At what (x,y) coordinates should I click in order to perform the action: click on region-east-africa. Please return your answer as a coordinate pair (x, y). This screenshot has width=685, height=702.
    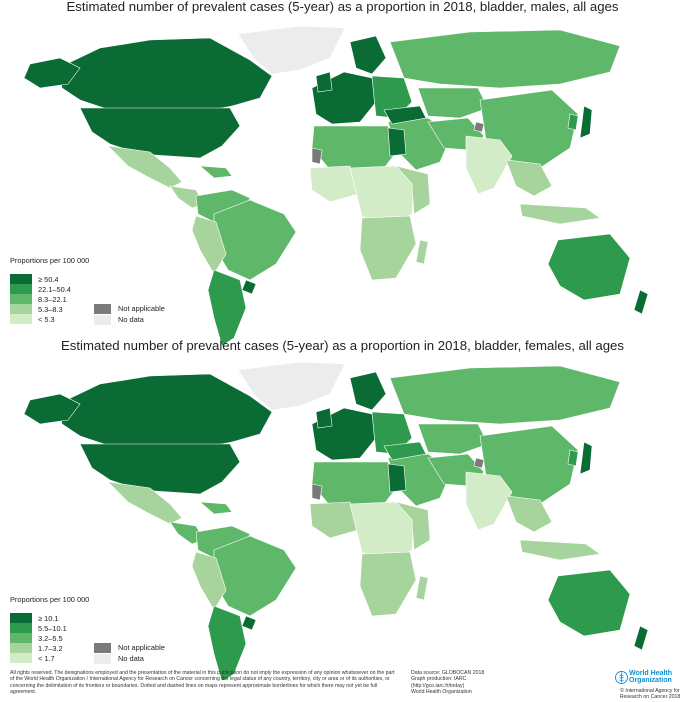
    Looking at the image, I should click on (413, 190).